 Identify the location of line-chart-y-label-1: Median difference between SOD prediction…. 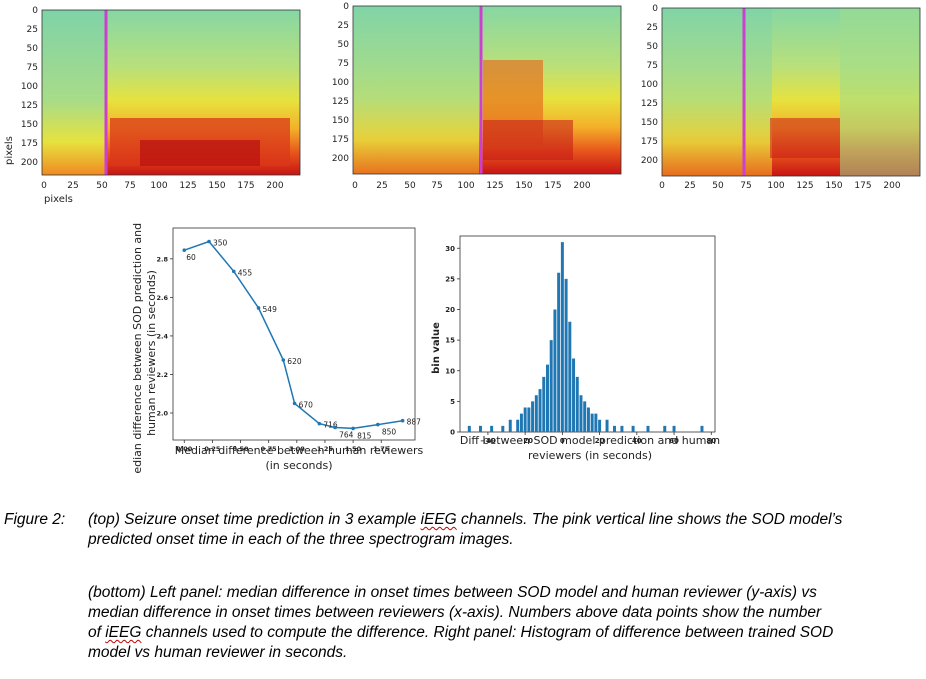
(137, 348).